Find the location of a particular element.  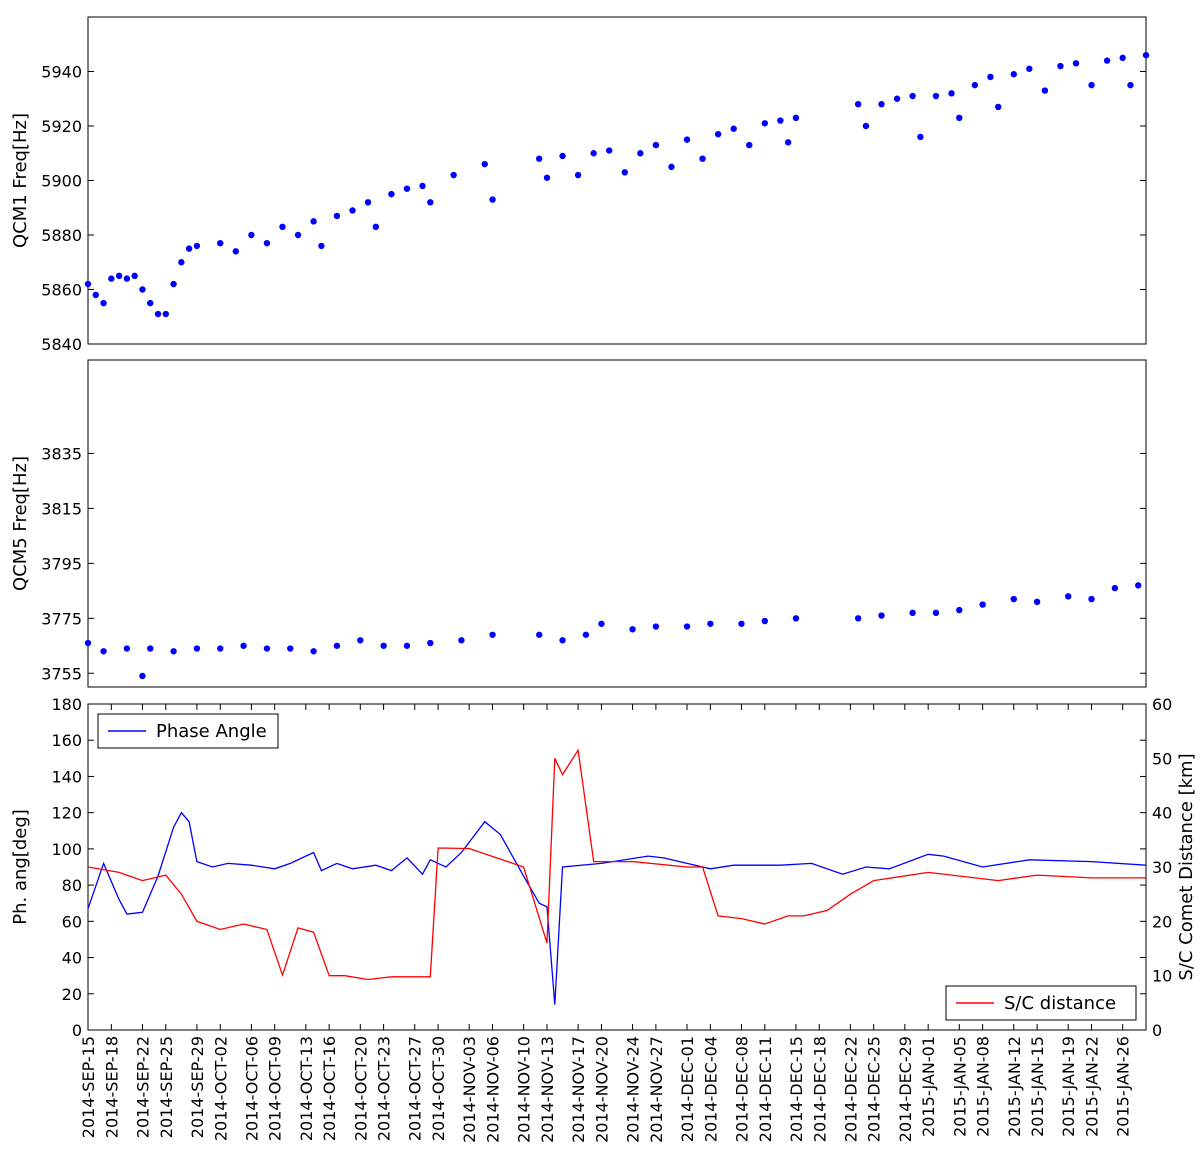

y-tick-label: 100 is located at coordinates (66, 849).